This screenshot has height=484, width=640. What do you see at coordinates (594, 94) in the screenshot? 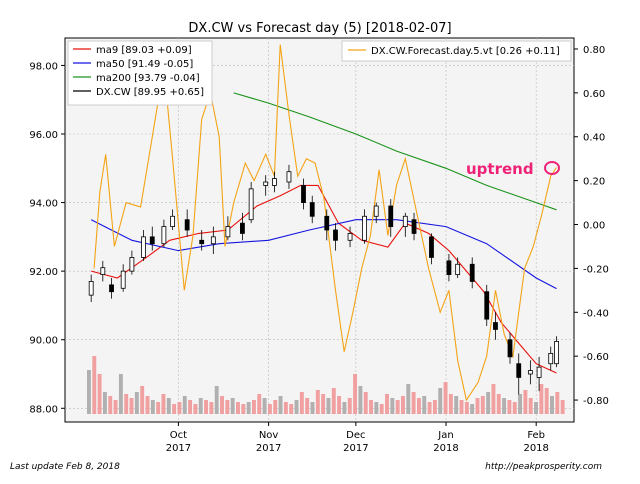
I see `y-right-tick-label: 0.60` at bounding box center [594, 94].